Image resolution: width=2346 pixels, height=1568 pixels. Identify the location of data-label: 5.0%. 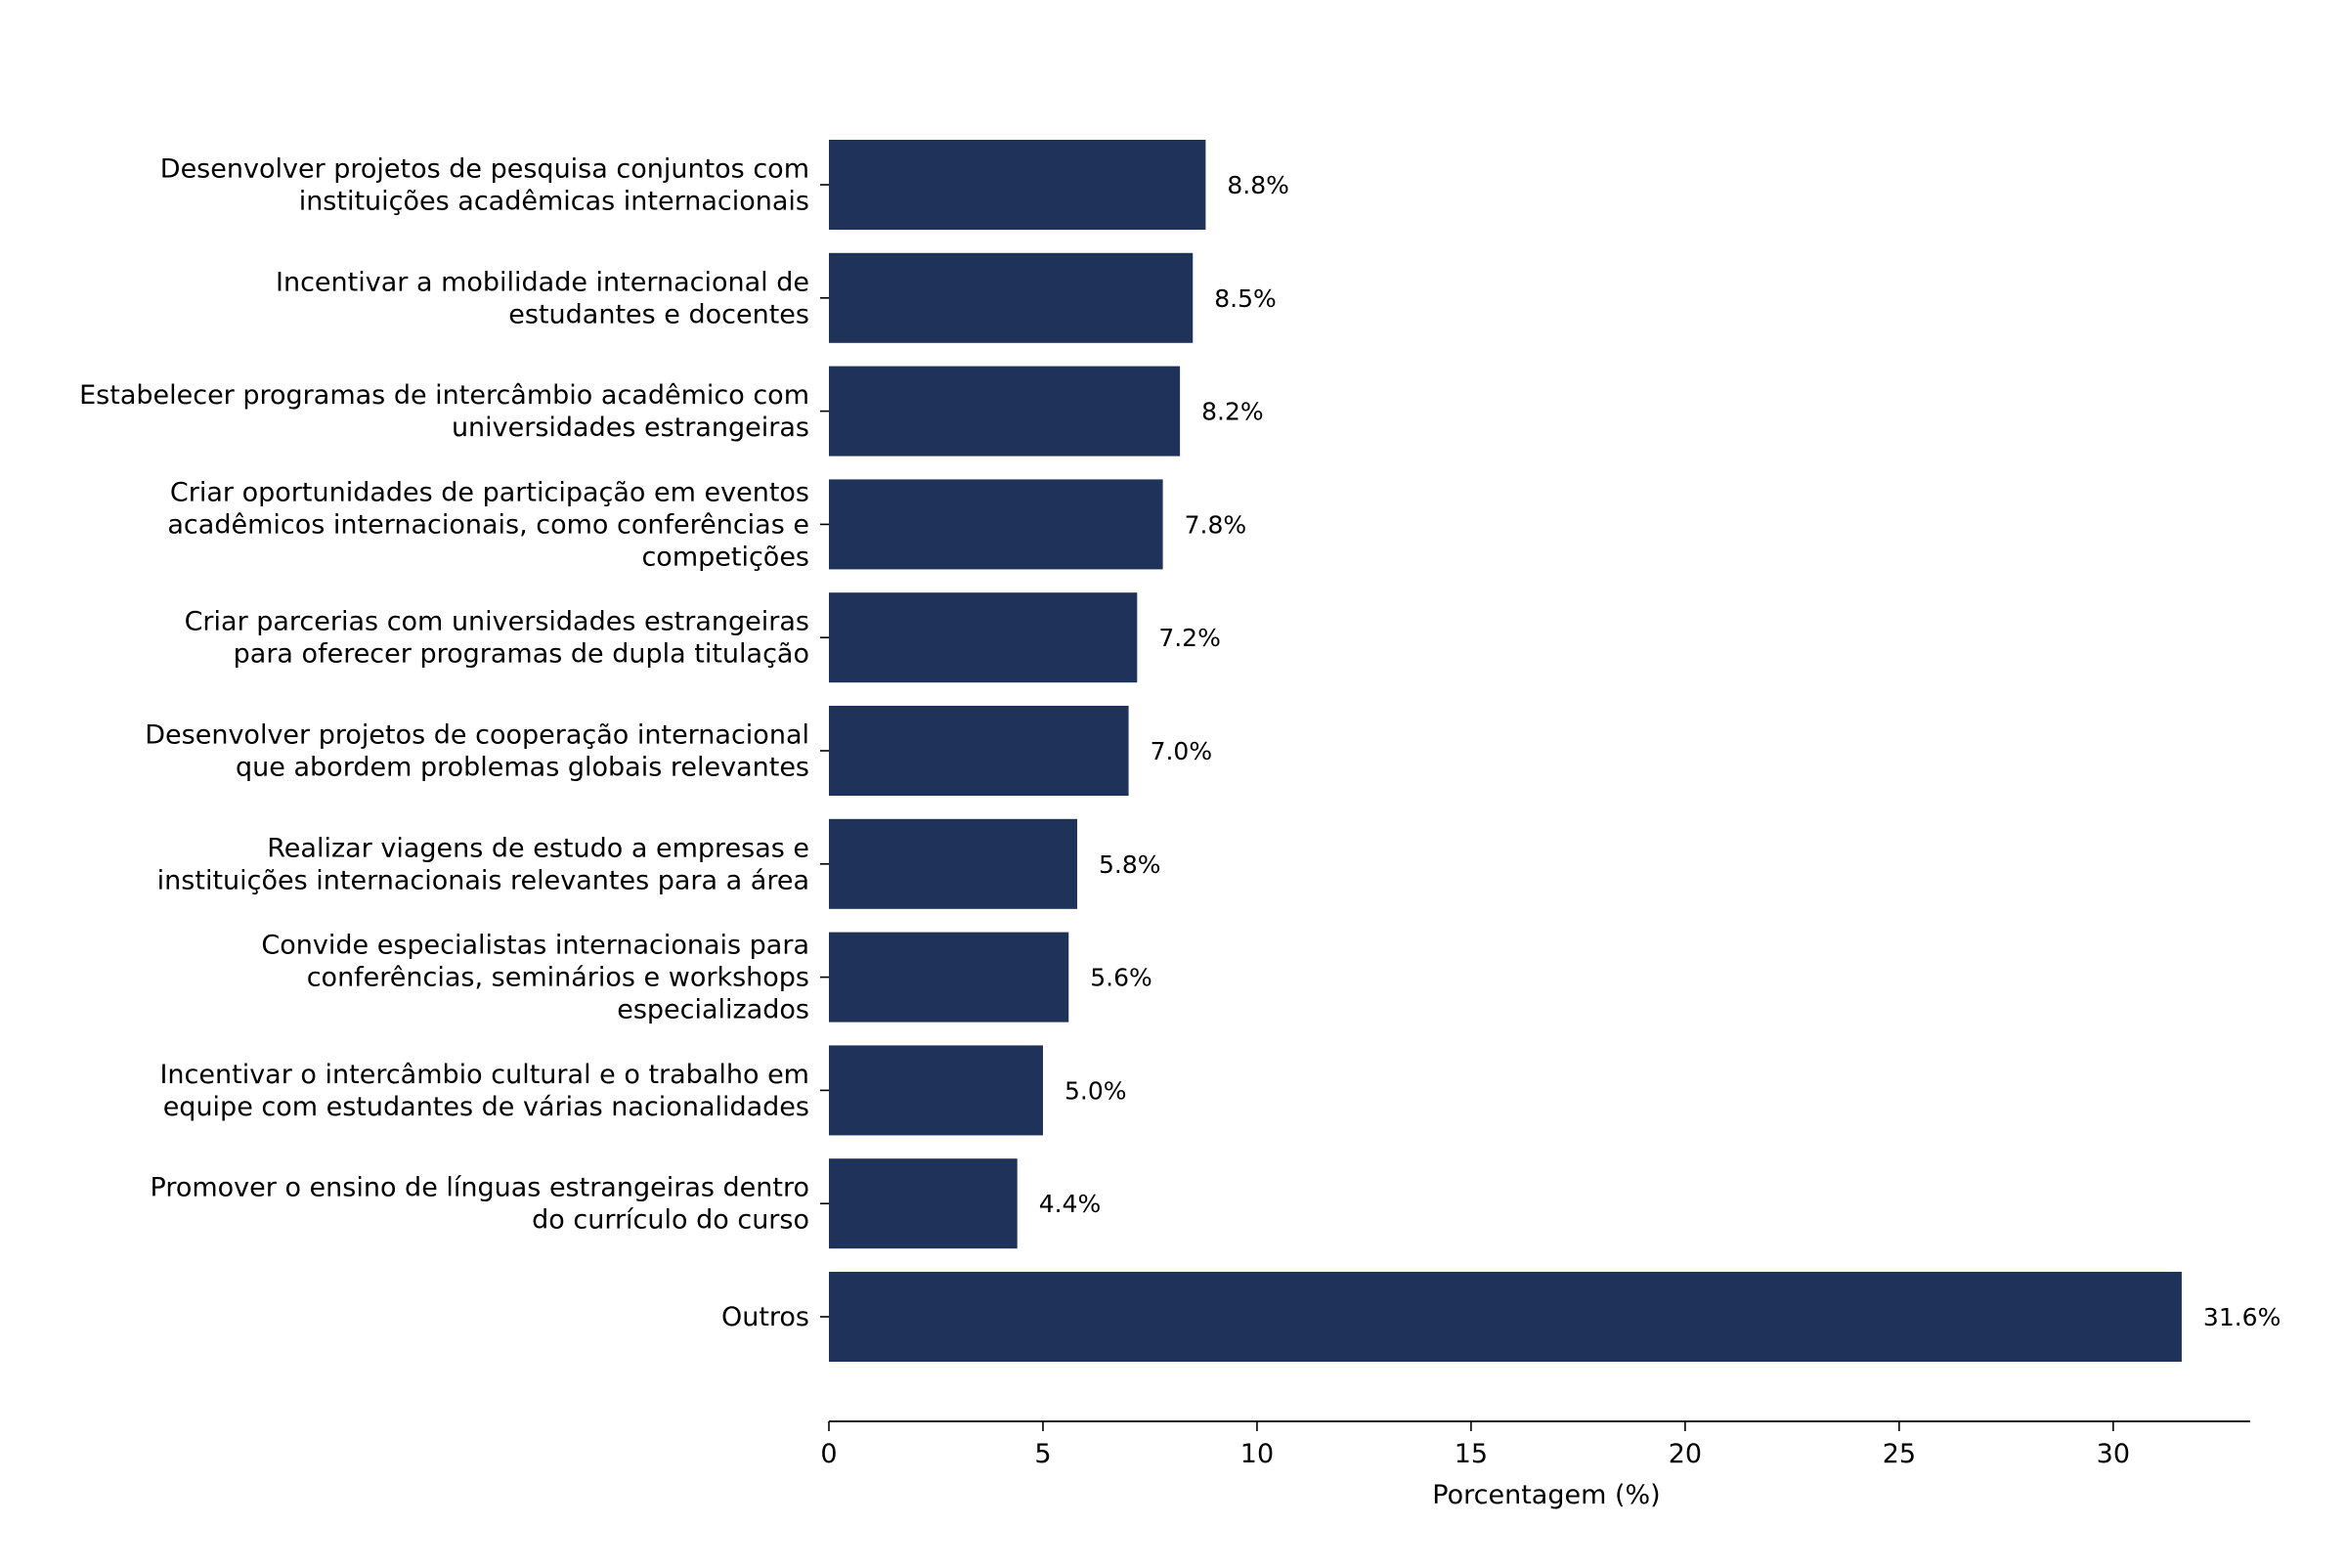
(1096, 1091).